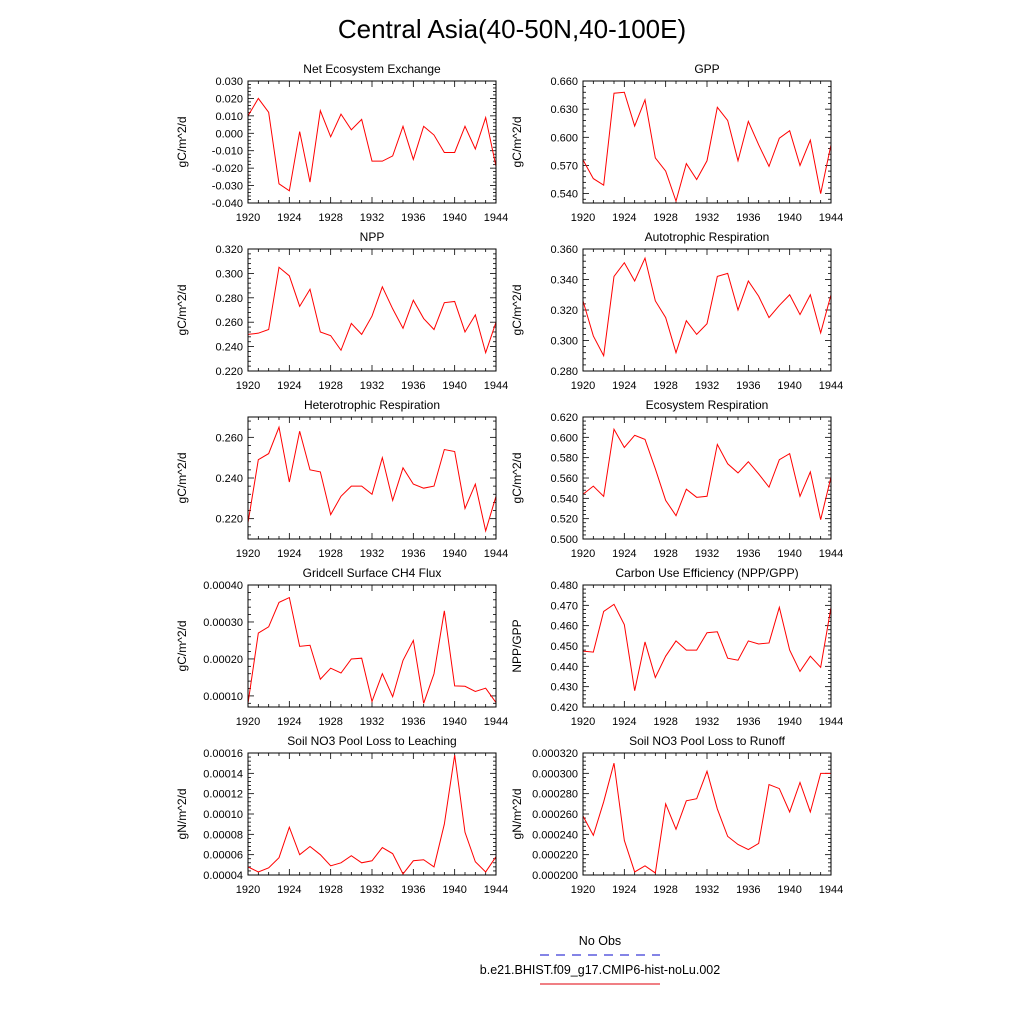  I want to click on y-tick-label: 0.360, so click(564, 250).